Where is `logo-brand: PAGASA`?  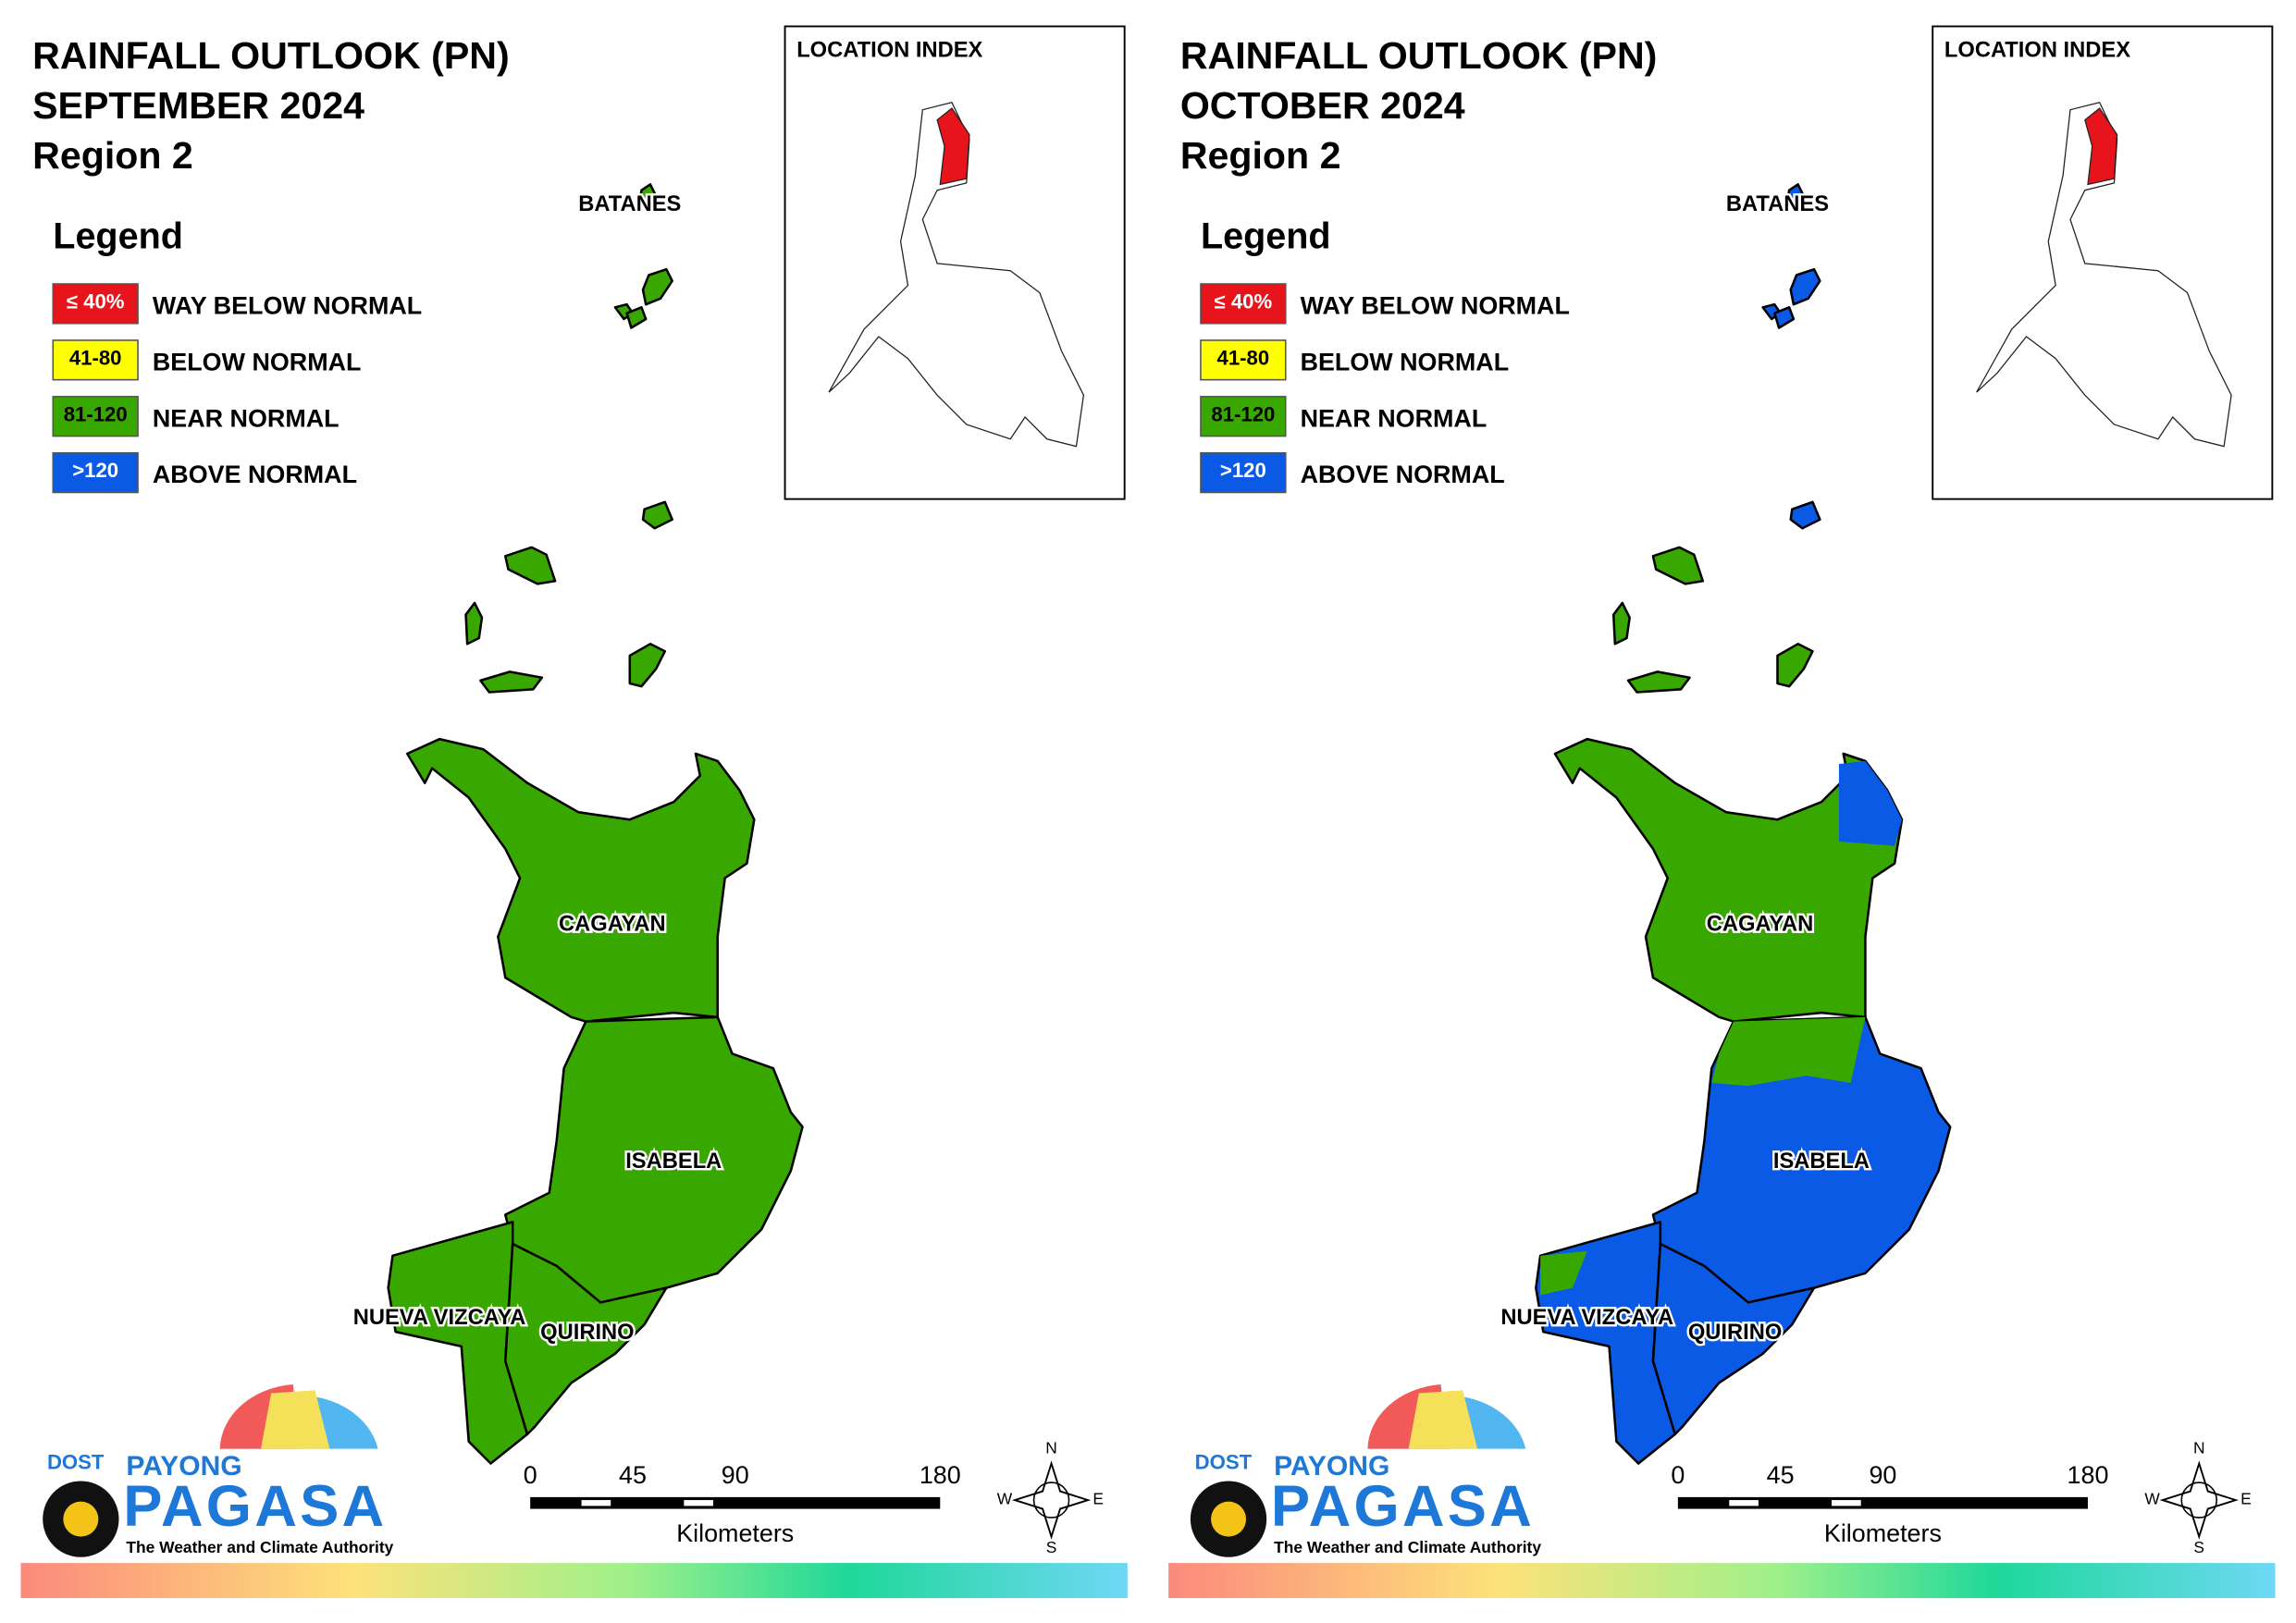
logo-brand: PAGASA is located at coordinates (1403, 1506).